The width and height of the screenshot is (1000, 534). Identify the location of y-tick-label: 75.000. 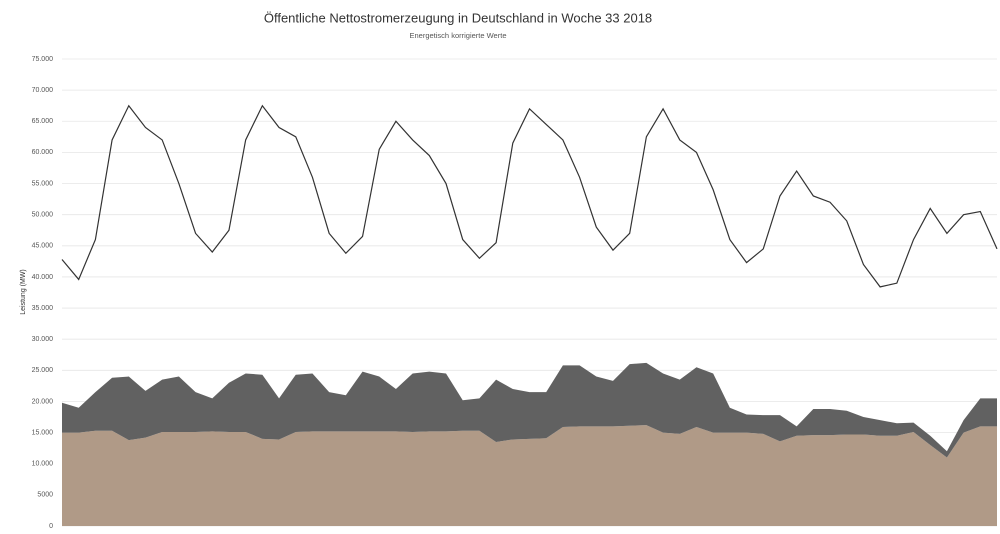
(43, 59).